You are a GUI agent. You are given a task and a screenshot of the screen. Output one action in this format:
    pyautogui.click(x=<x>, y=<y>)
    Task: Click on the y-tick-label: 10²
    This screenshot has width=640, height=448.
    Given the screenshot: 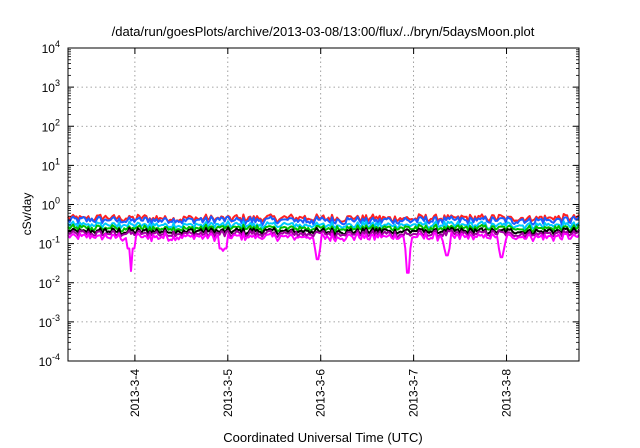 What is the action you would take?
    pyautogui.click(x=51, y=125)
    